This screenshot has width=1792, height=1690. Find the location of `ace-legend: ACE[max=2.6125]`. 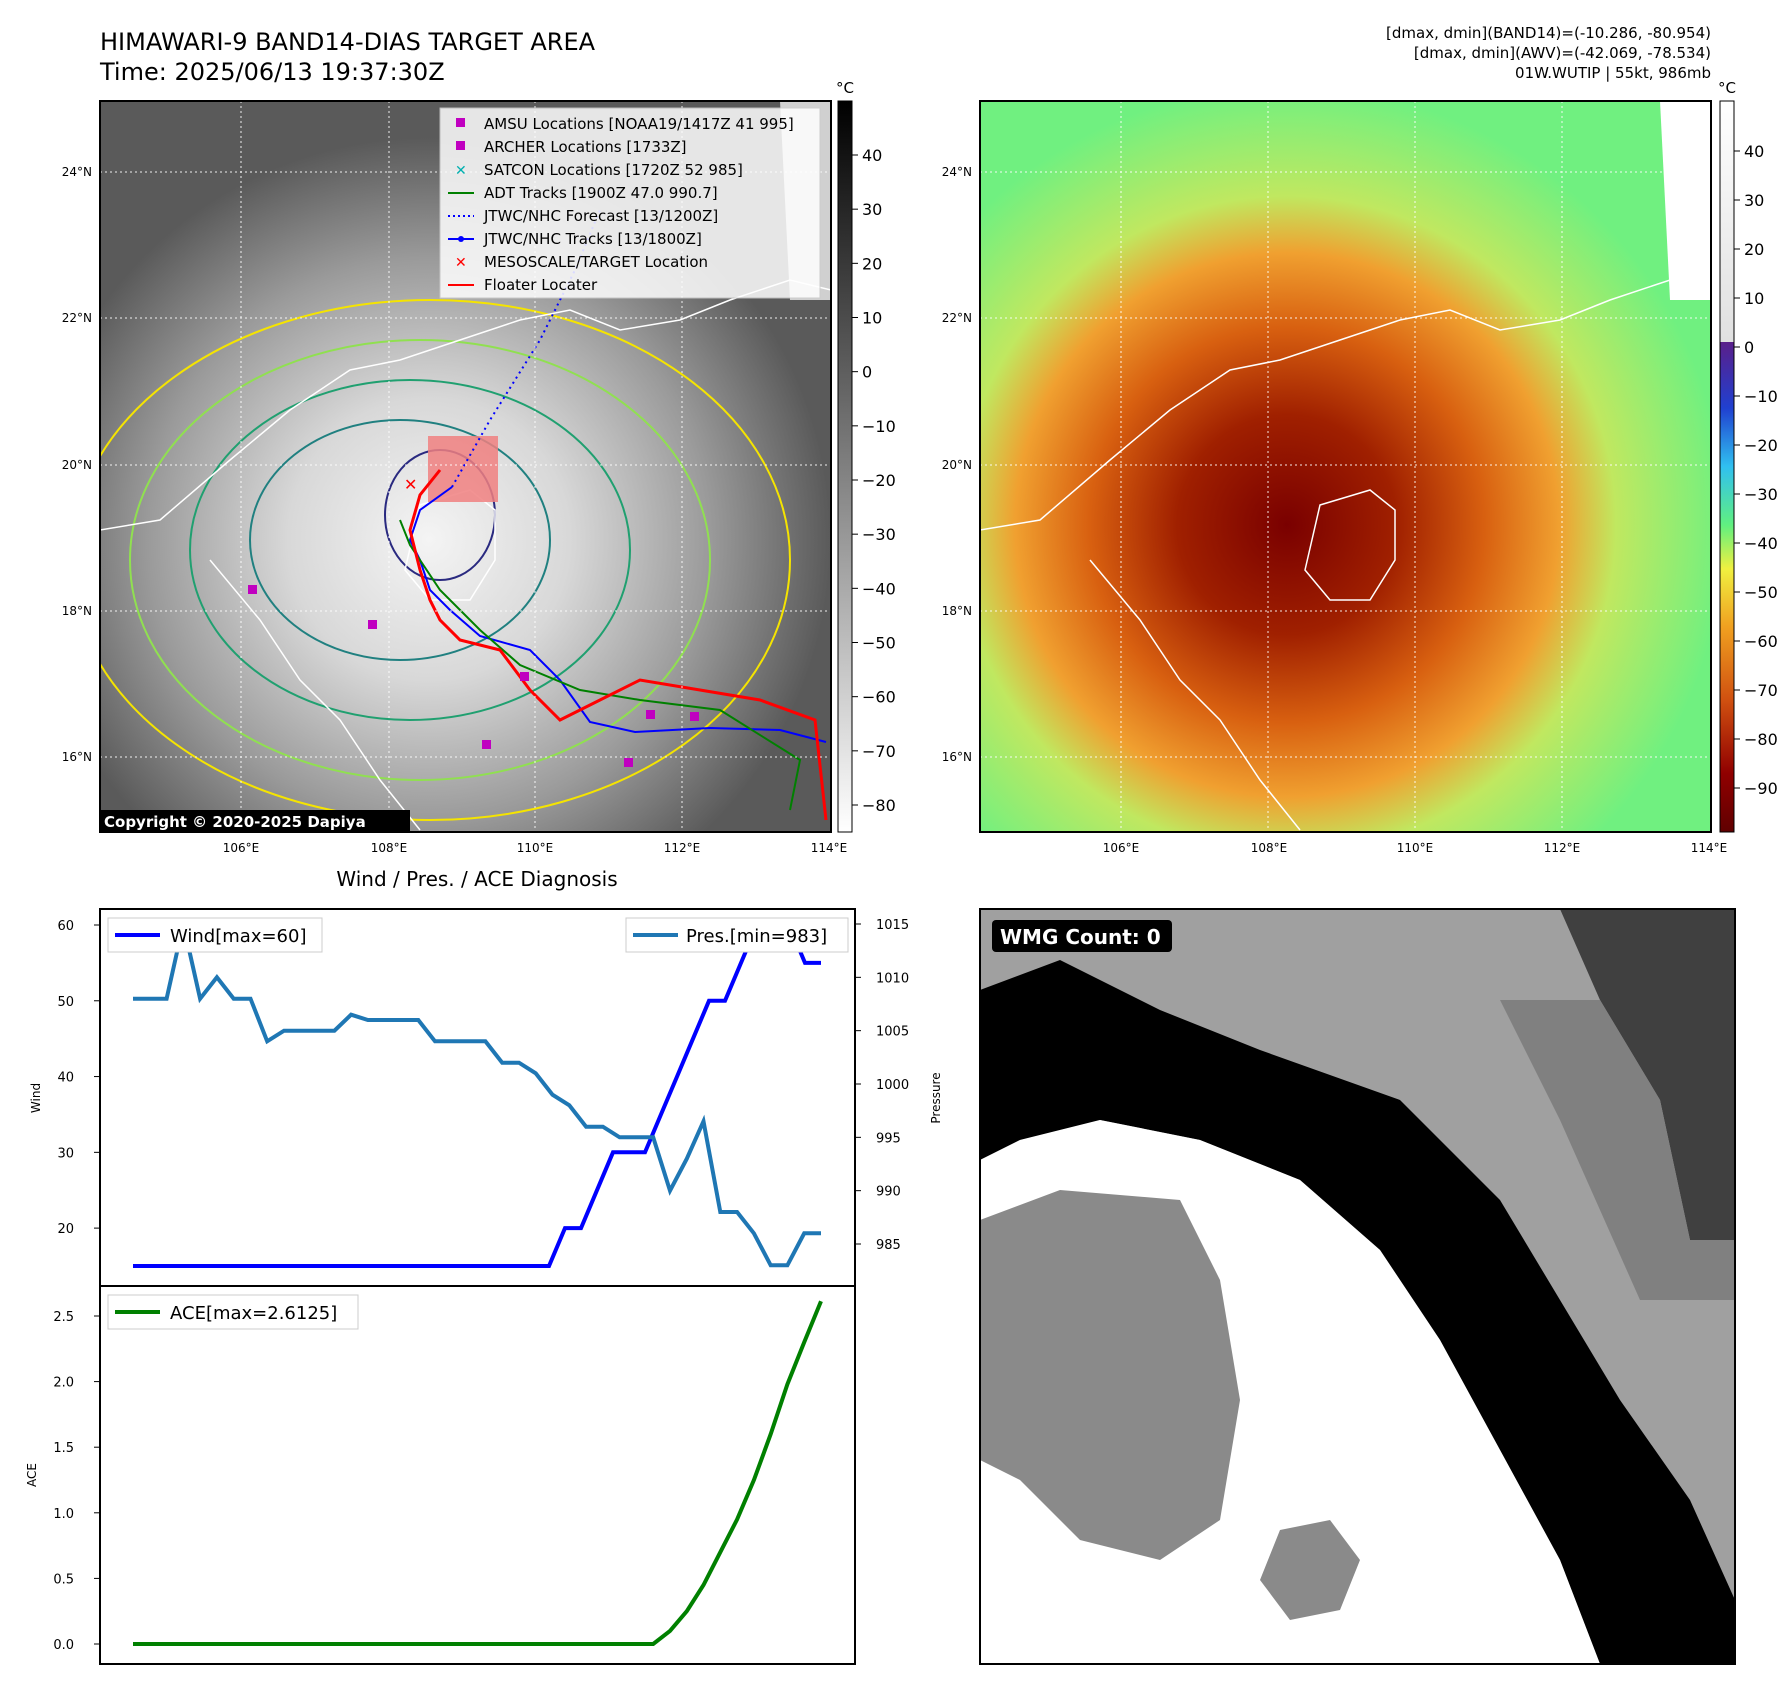

ace-legend: ACE[max=2.6125] is located at coordinates (233, 1312).